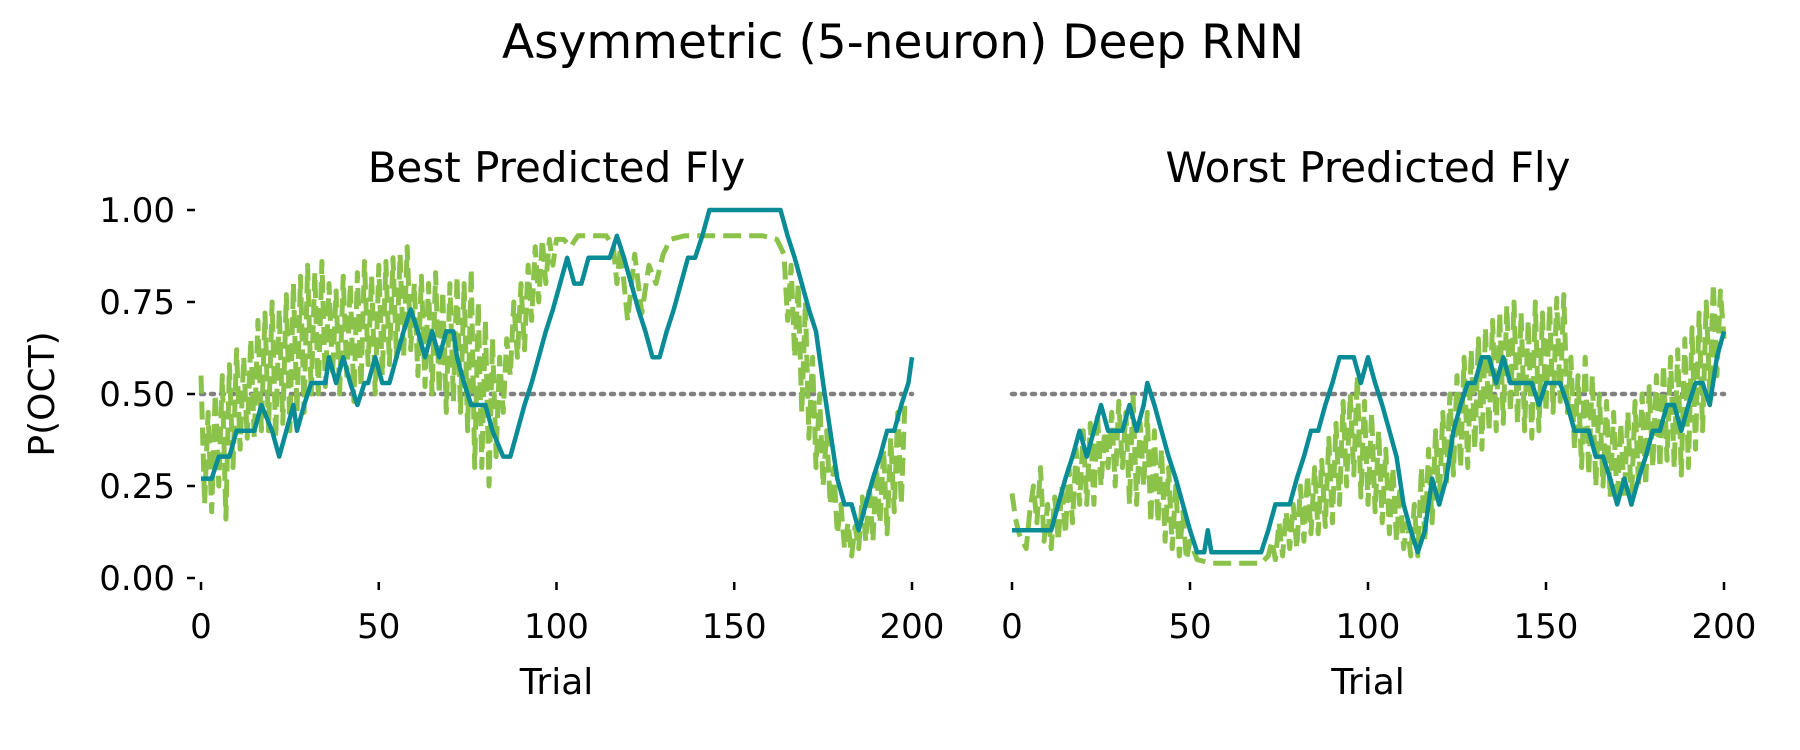  Describe the element at coordinates (42, 393) in the screenshot. I see `y-axis-label: P(OCT)` at that location.